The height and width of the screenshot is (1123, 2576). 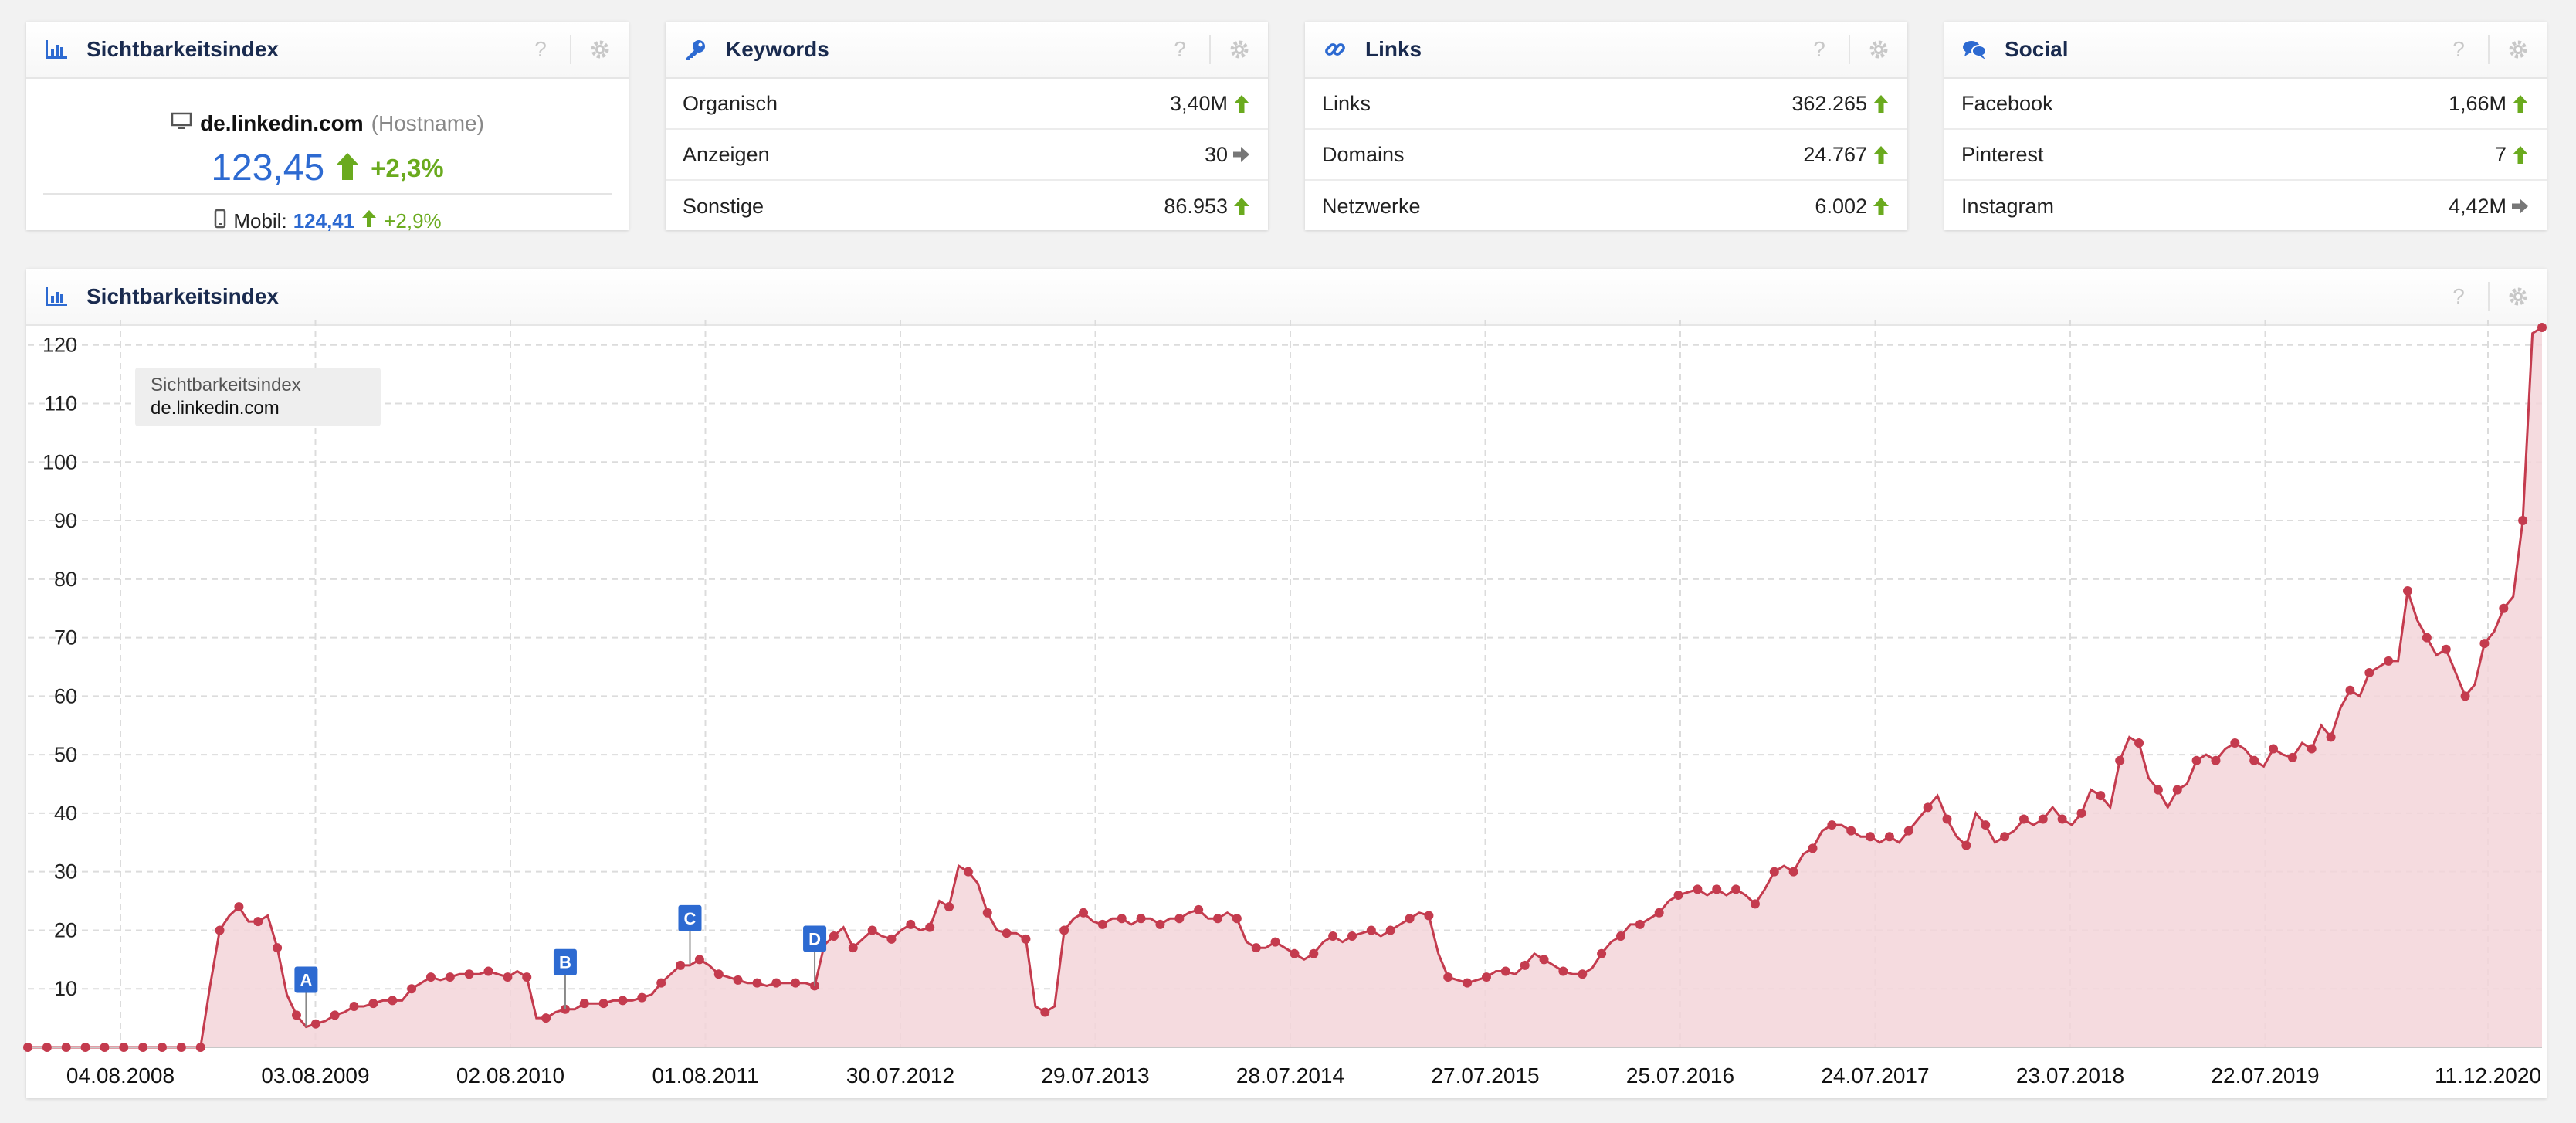 What do you see at coordinates (696, 49) in the screenshot?
I see `key-icon` at bounding box center [696, 49].